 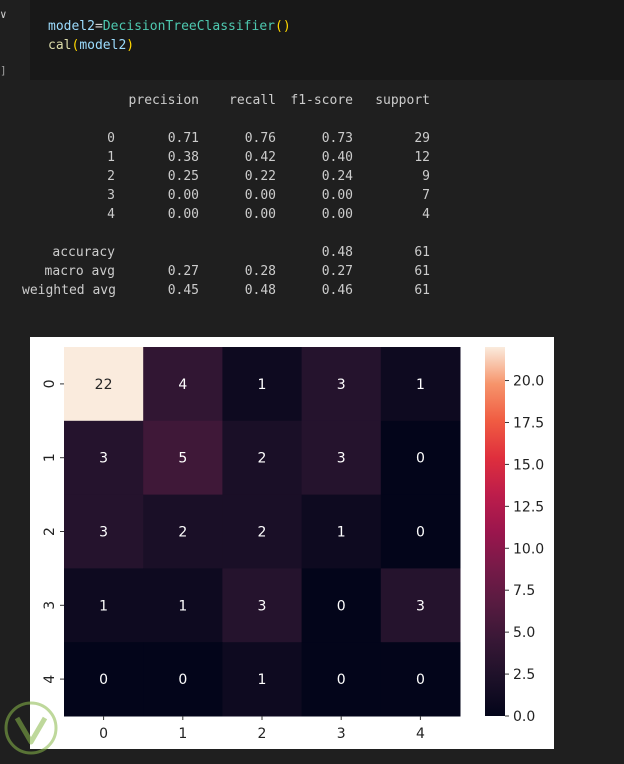 I want to click on x-tick-label: 0, so click(x=103, y=734).